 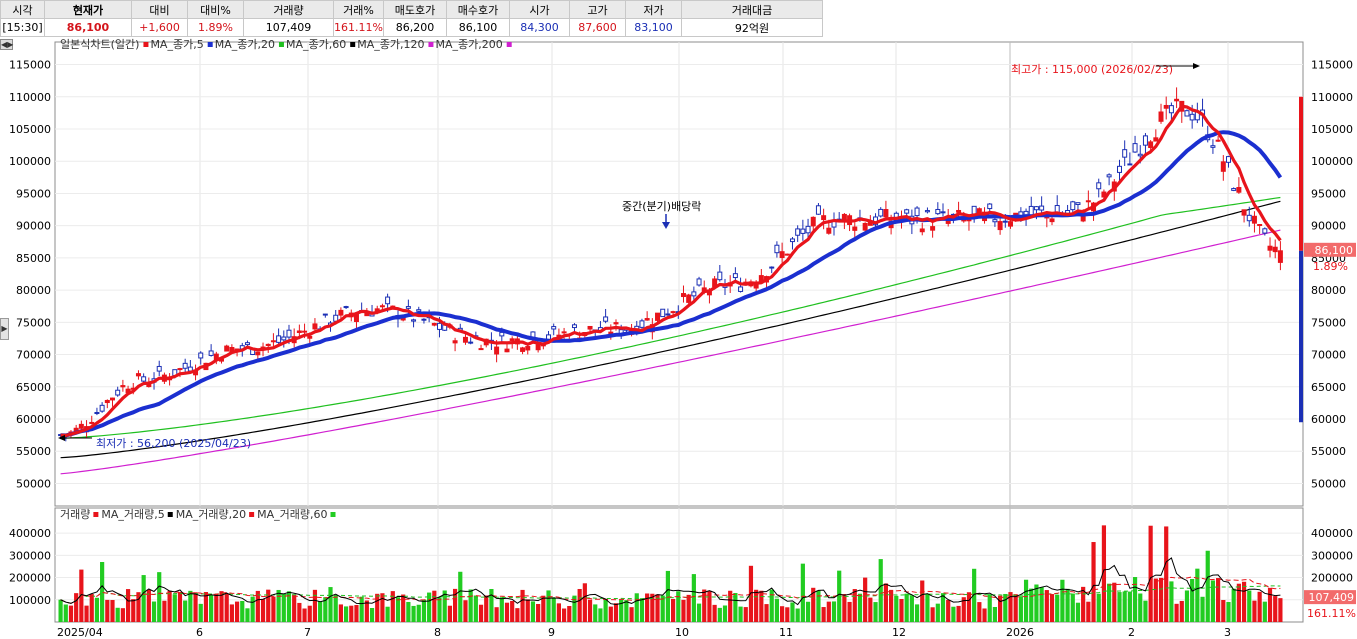 What do you see at coordinates (33, 483) in the screenshot?
I see `price-y-tick-label-left: 50000` at bounding box center [33, 483].